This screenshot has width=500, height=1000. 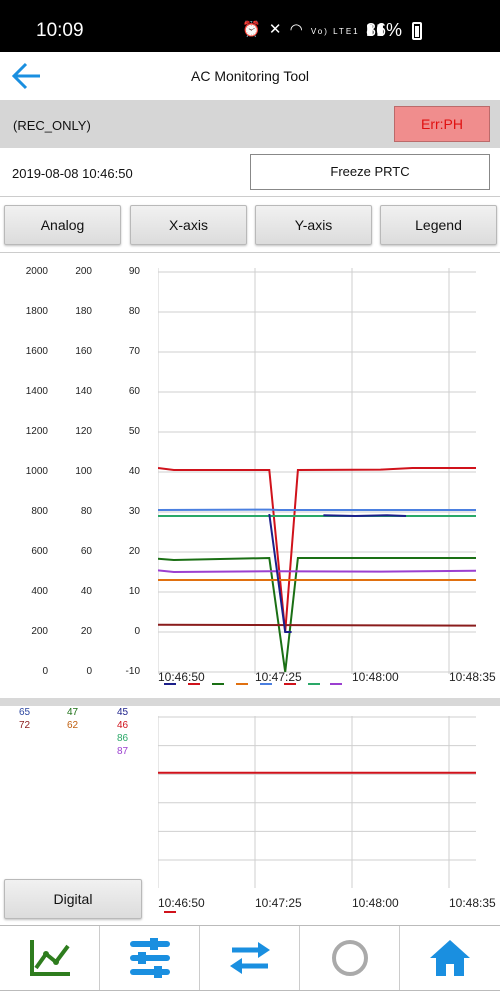 What do you see at coordinates (134, 271) in the screenshot?
I see `y-tick-label: 90` at bounding box center [134, 271].